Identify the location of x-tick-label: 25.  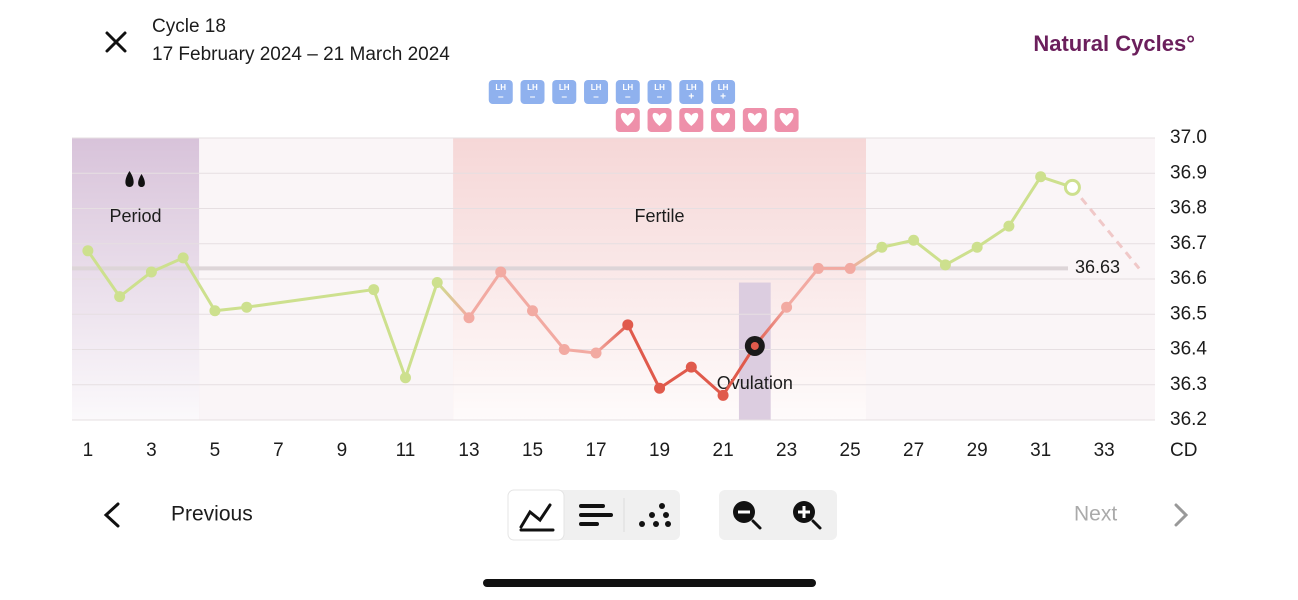
(850, 450).